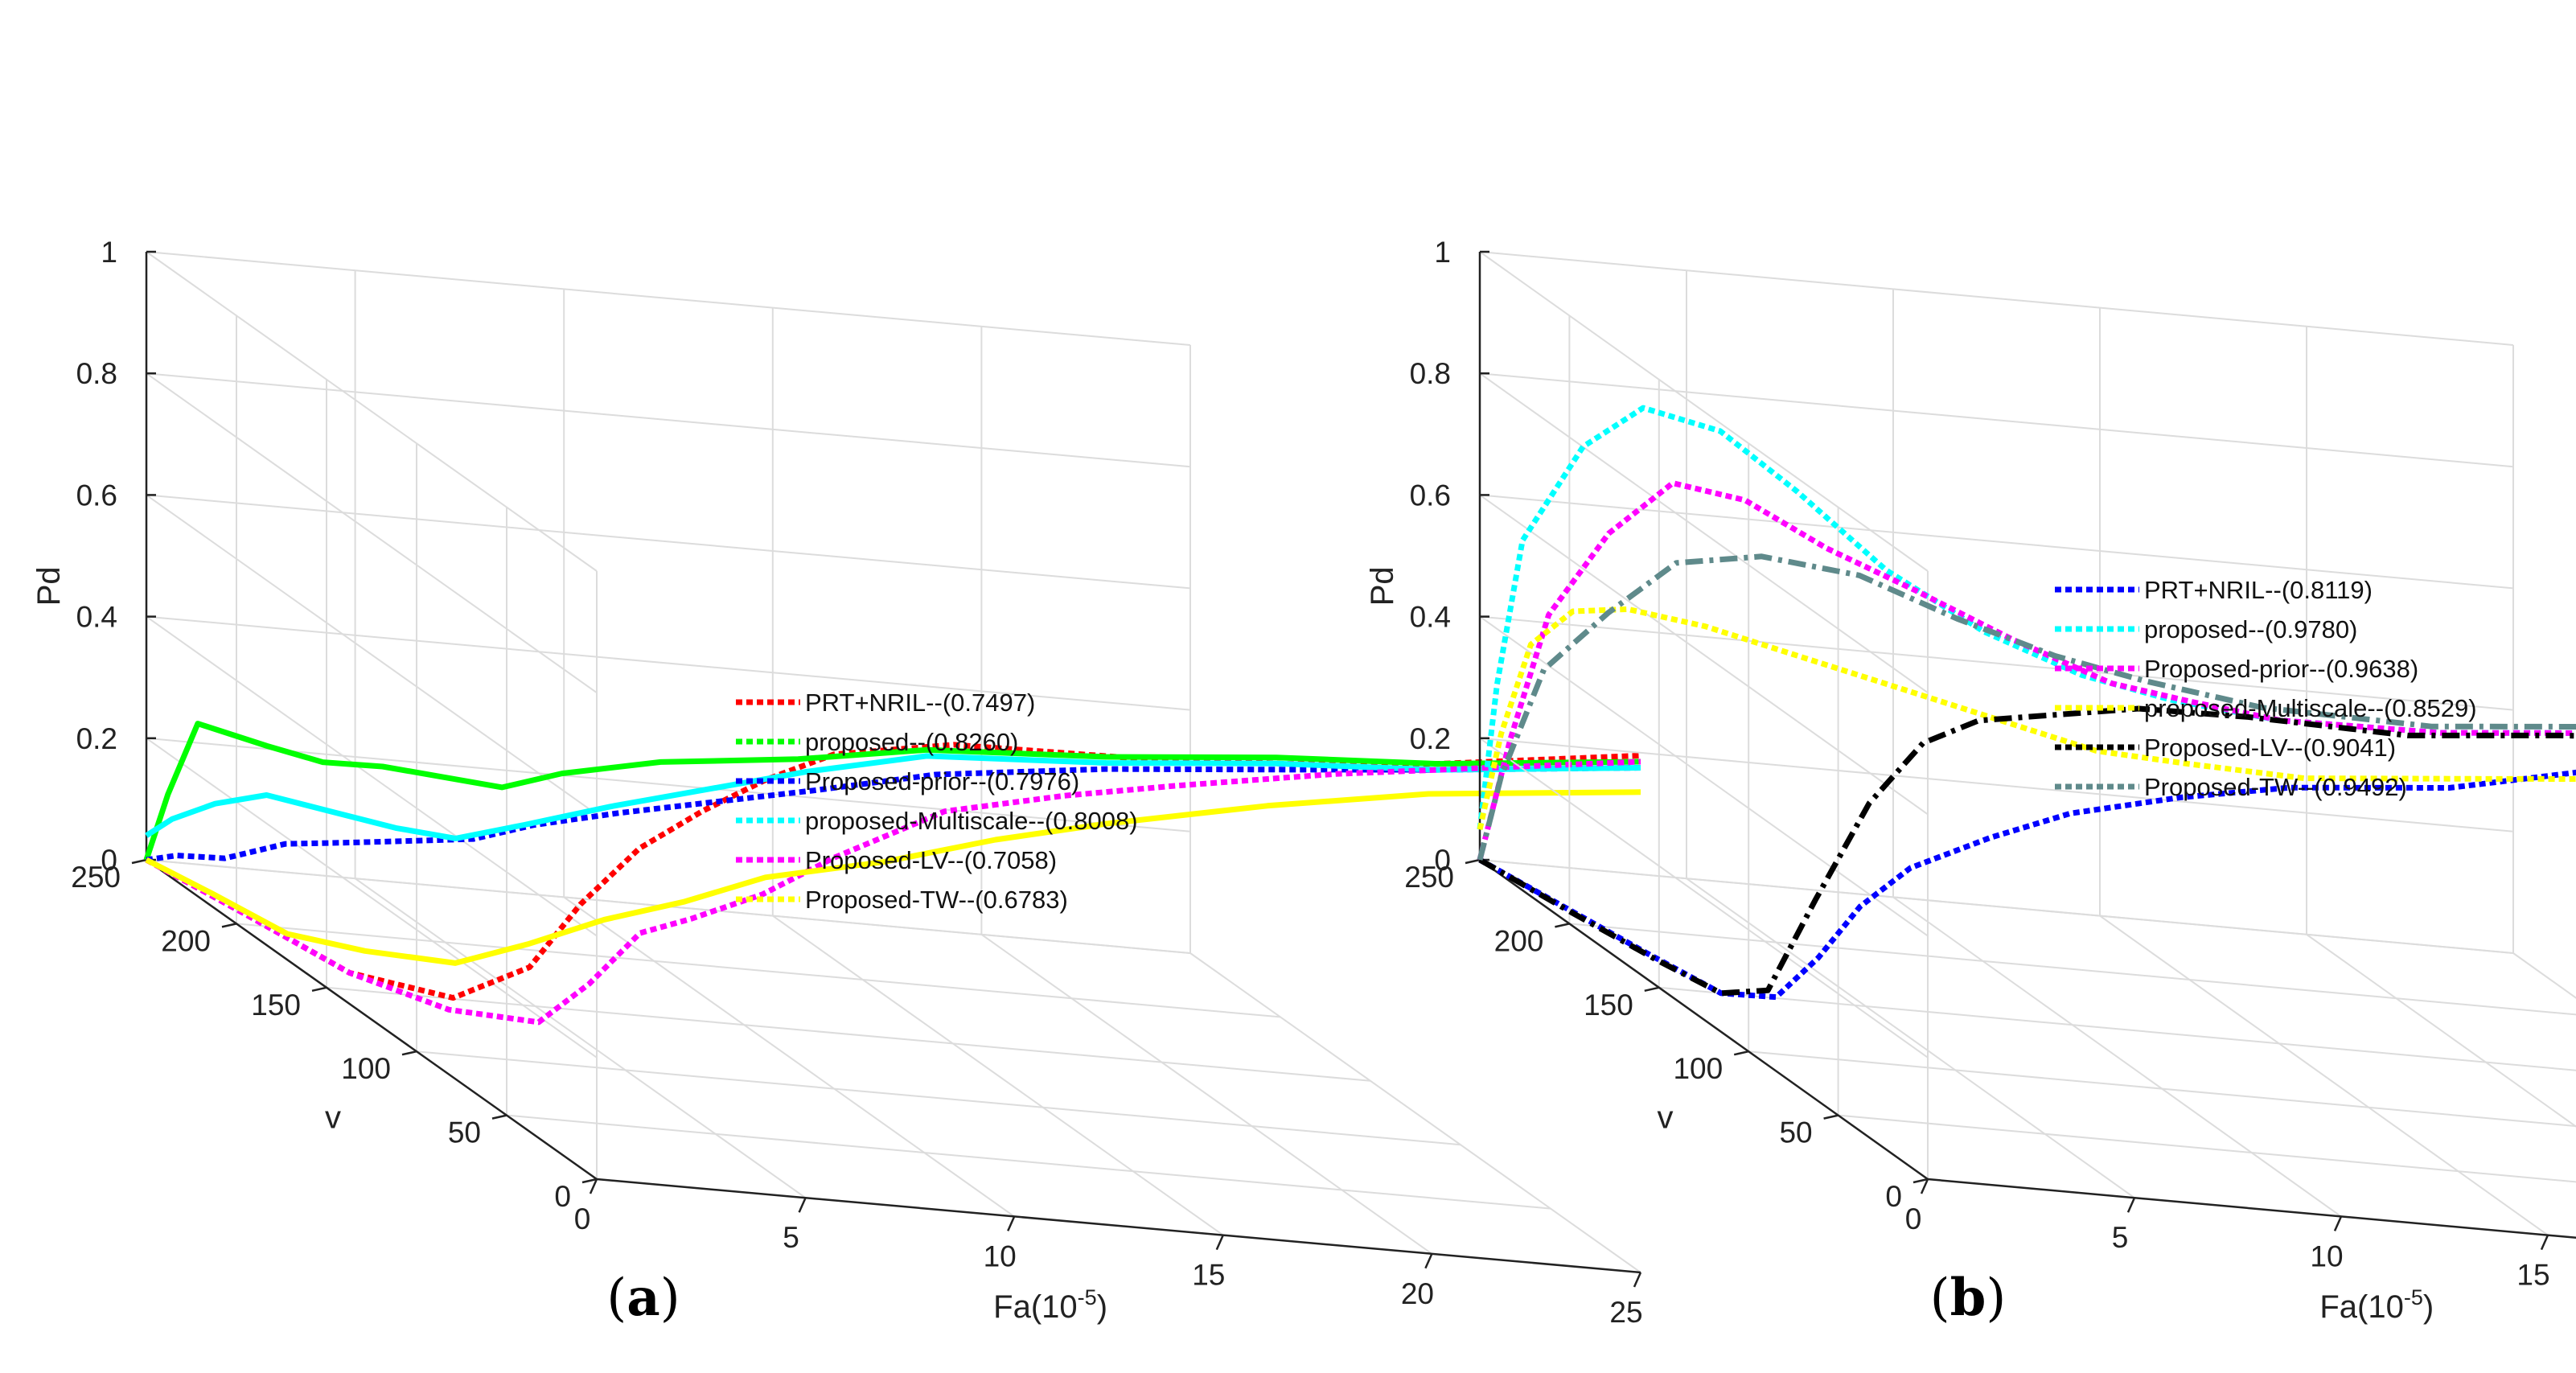  What do you see at coordinates (1417, 1293) in the screenshot?
I see `x-tick-label: 20` at bounding box center [1417, 1293].